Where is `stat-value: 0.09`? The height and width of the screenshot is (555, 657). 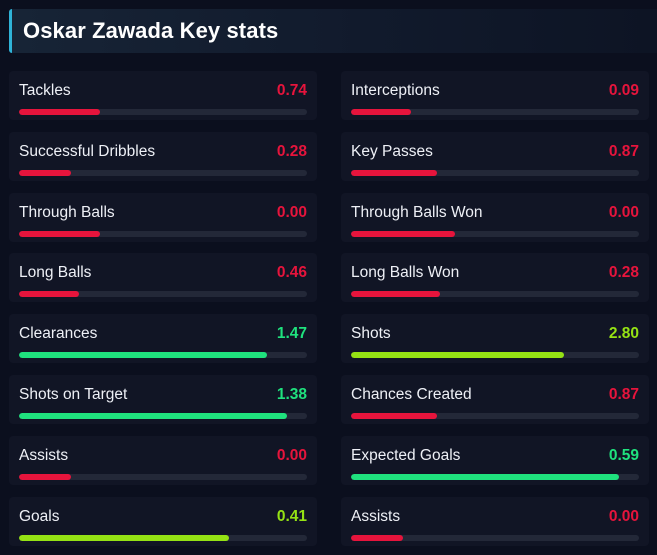 stat-value: 0.09 is located at coordinates (623, 90).